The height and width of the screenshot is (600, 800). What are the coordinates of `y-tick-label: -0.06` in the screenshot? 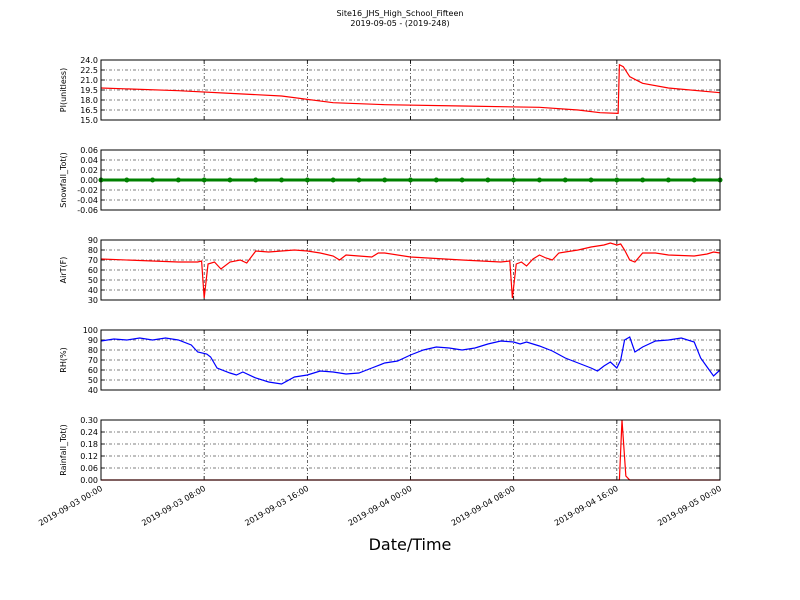 It's located at (87, 210).